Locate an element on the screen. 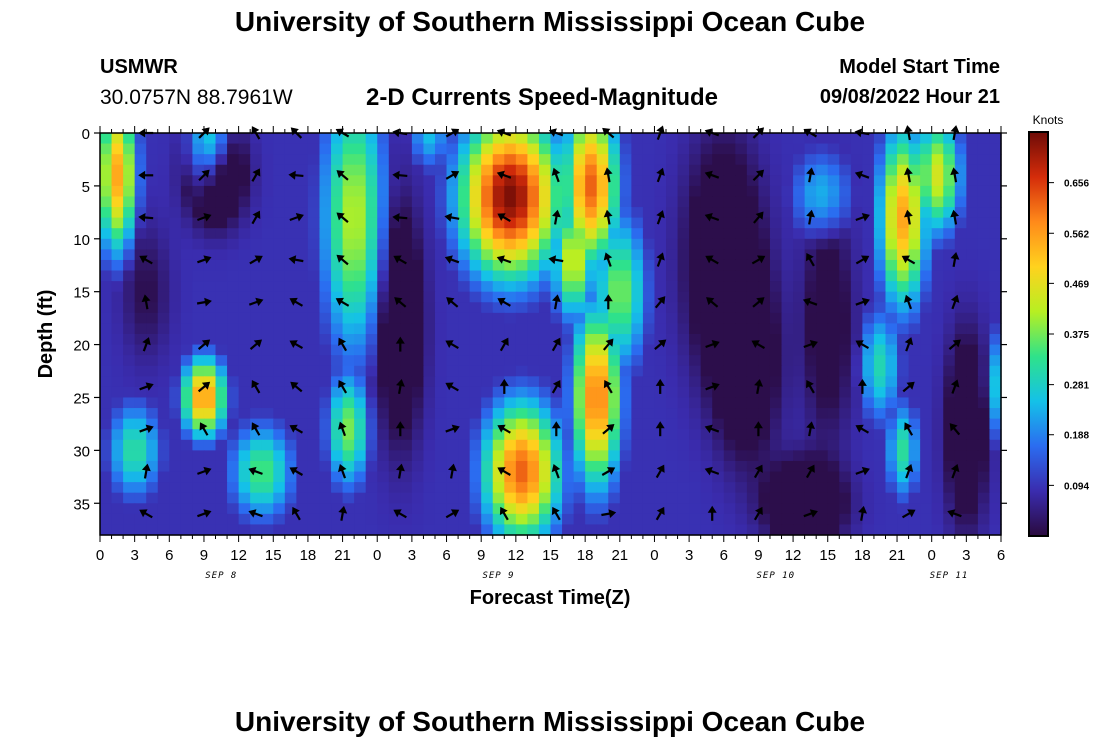 The height and width of the screenshot is (750, 1100). x-tick-label: 15 is located at coordinates (273, 555).